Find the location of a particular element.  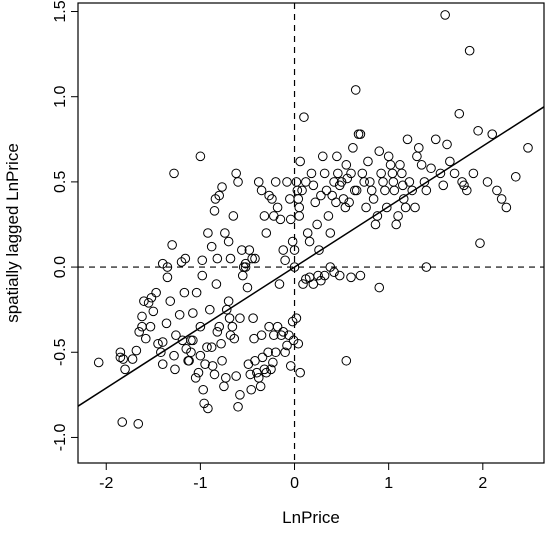

y-tick-label: 1.0 is located at coordinates (60, 96).